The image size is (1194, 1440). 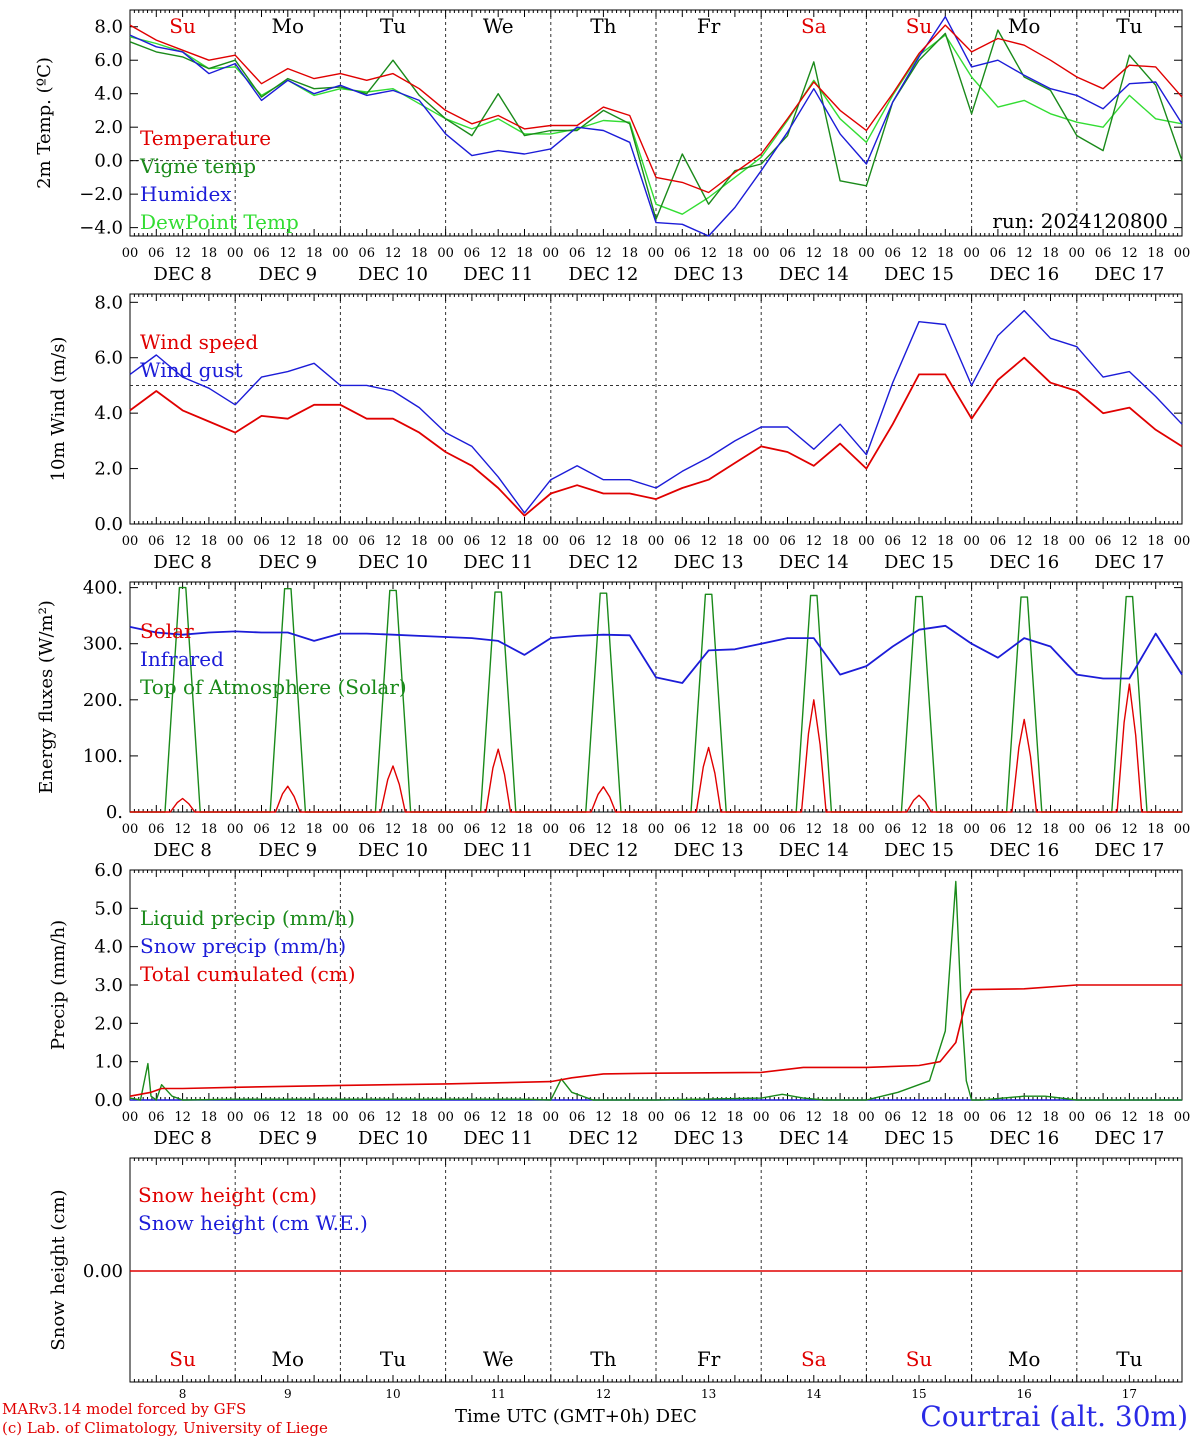 What do you see at coordinates (1129, 1359) in the screenshot?
I see `snow-weekday-label: Tu` at bounding box center [1129, 1359].